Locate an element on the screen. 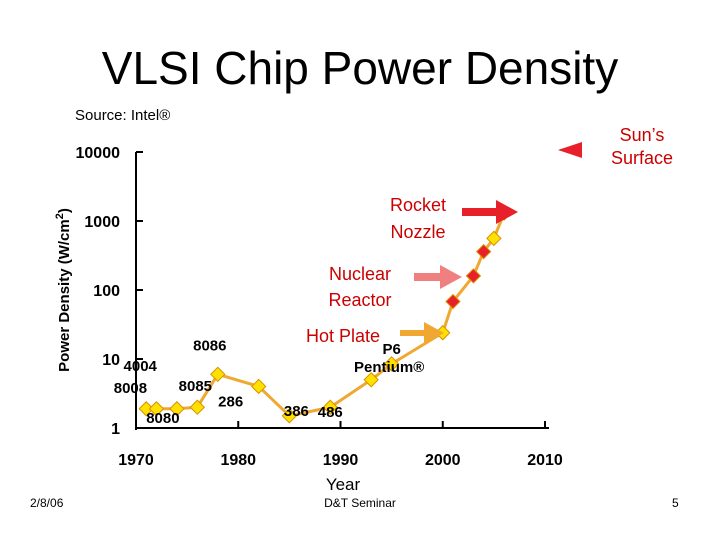 The height and width of the screenshot is (540, 720). y-axis-label-main: Power Density (W/cm is located at coordinates (64, 295).